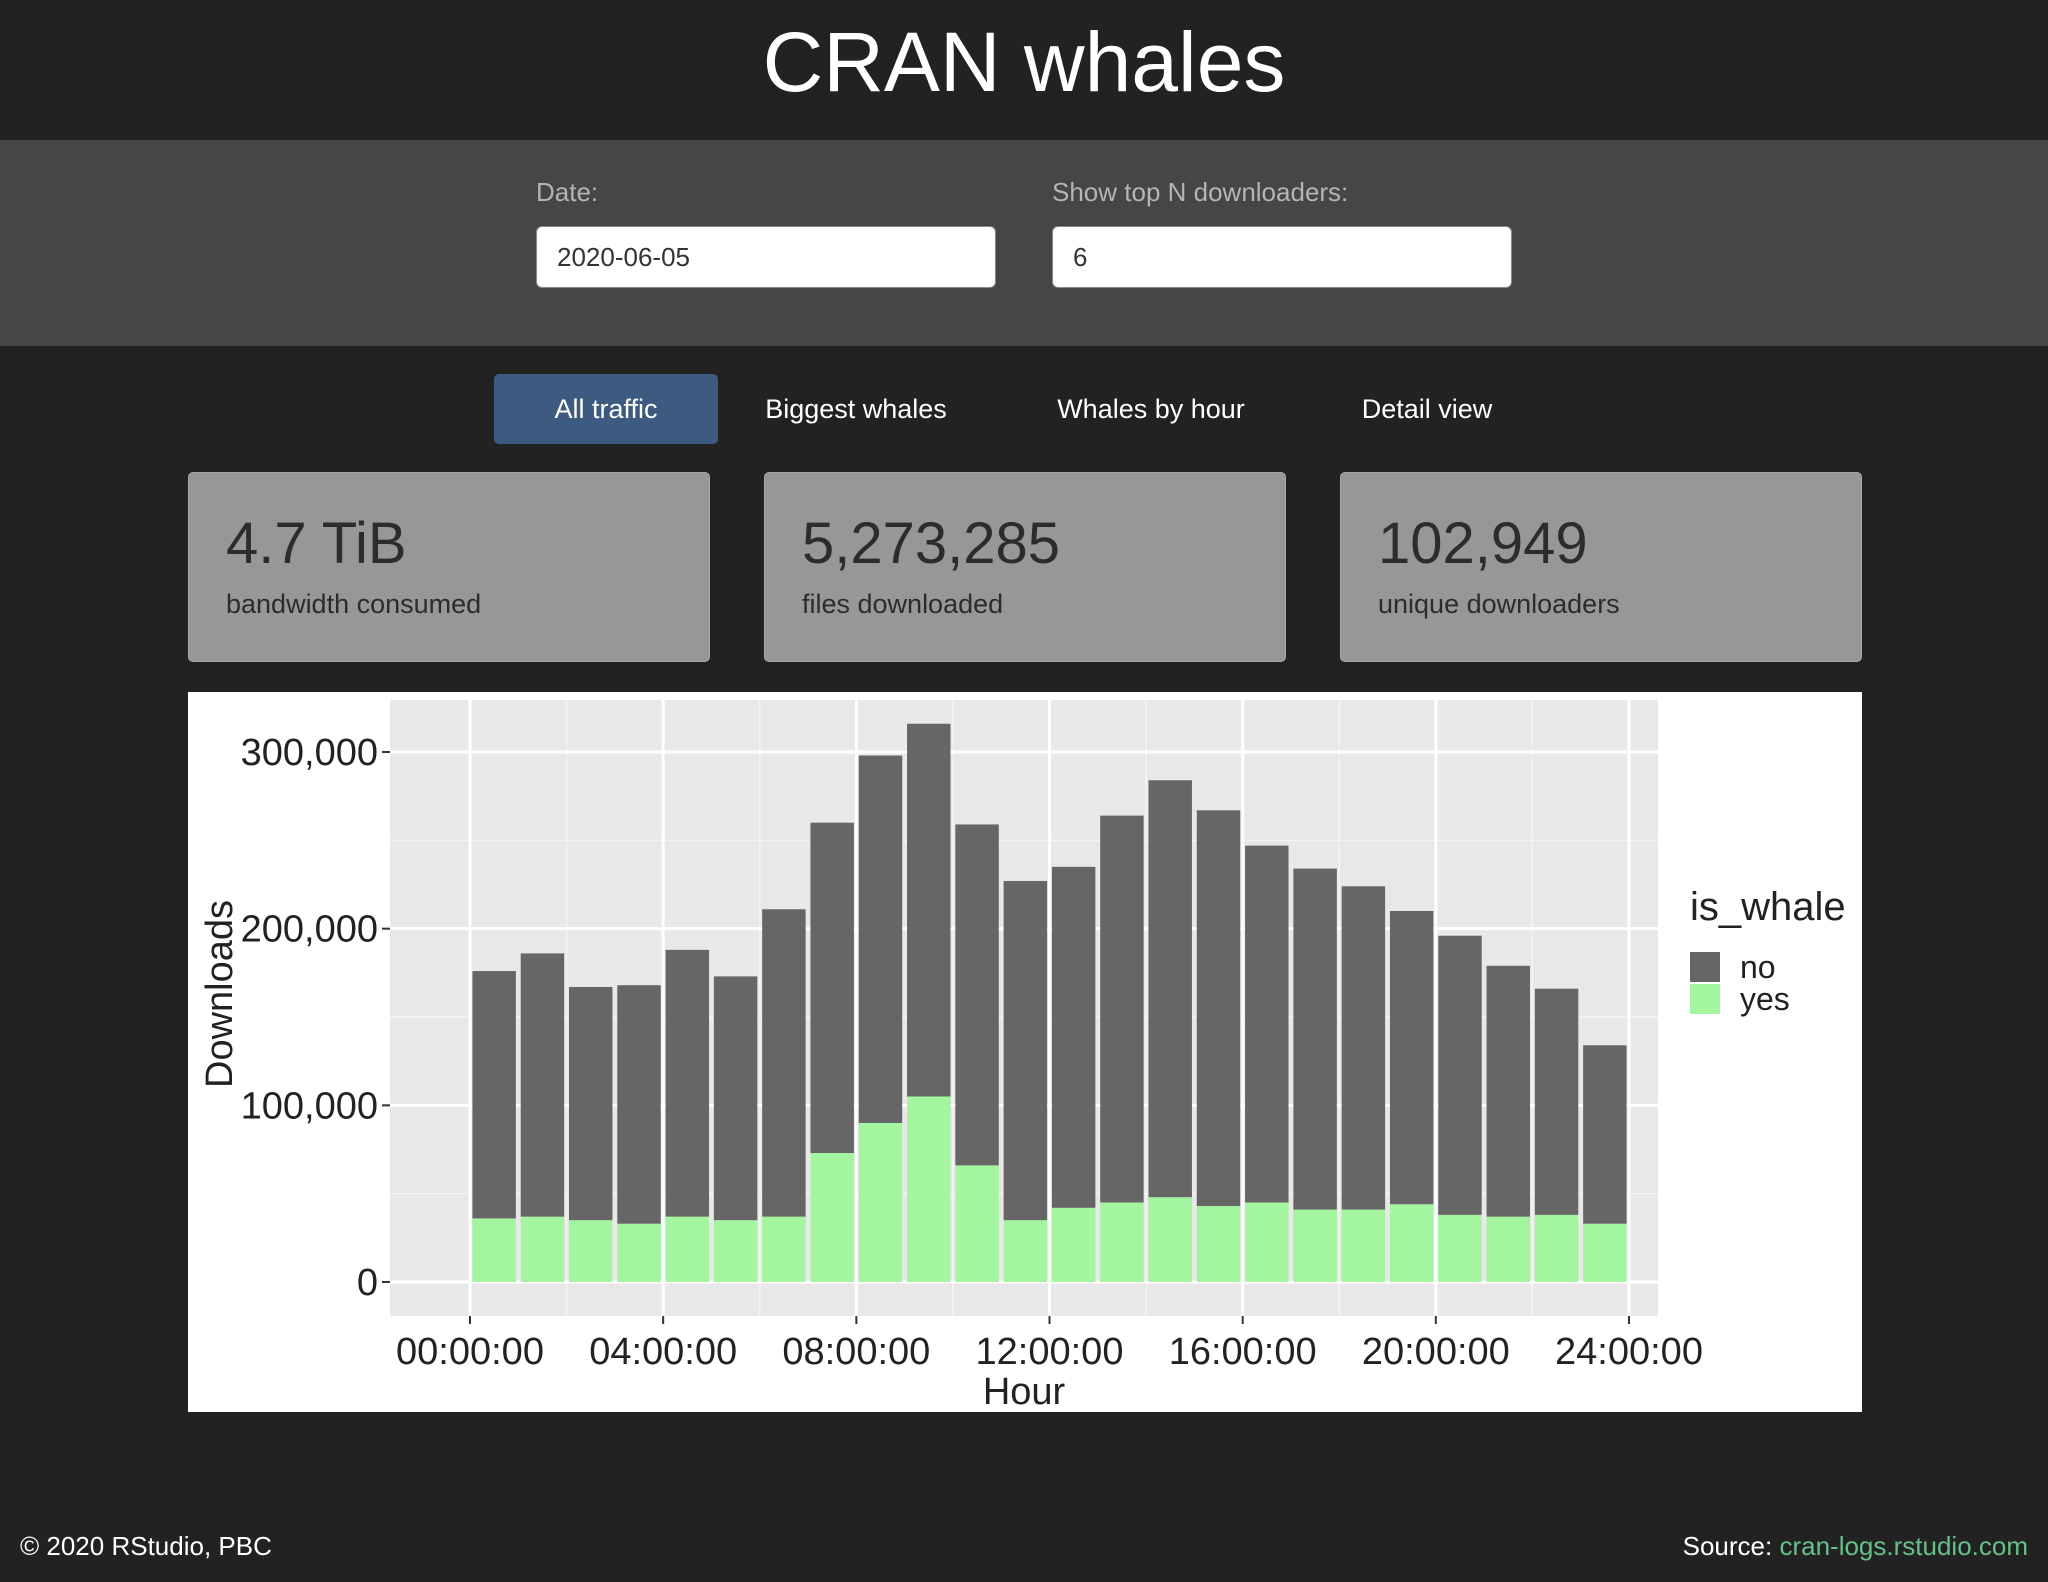 The height and width of the screenshot is (1582, 2048). I want to click on topn-field-group: Show top N downloaders:, so click(1282, 230).